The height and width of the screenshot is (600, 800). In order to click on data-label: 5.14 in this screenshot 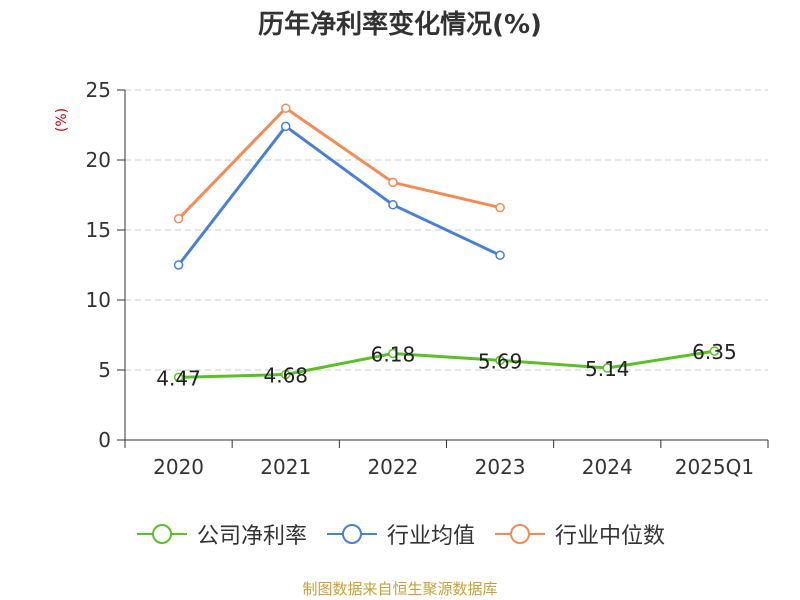, I will do `click(607, 369)`.